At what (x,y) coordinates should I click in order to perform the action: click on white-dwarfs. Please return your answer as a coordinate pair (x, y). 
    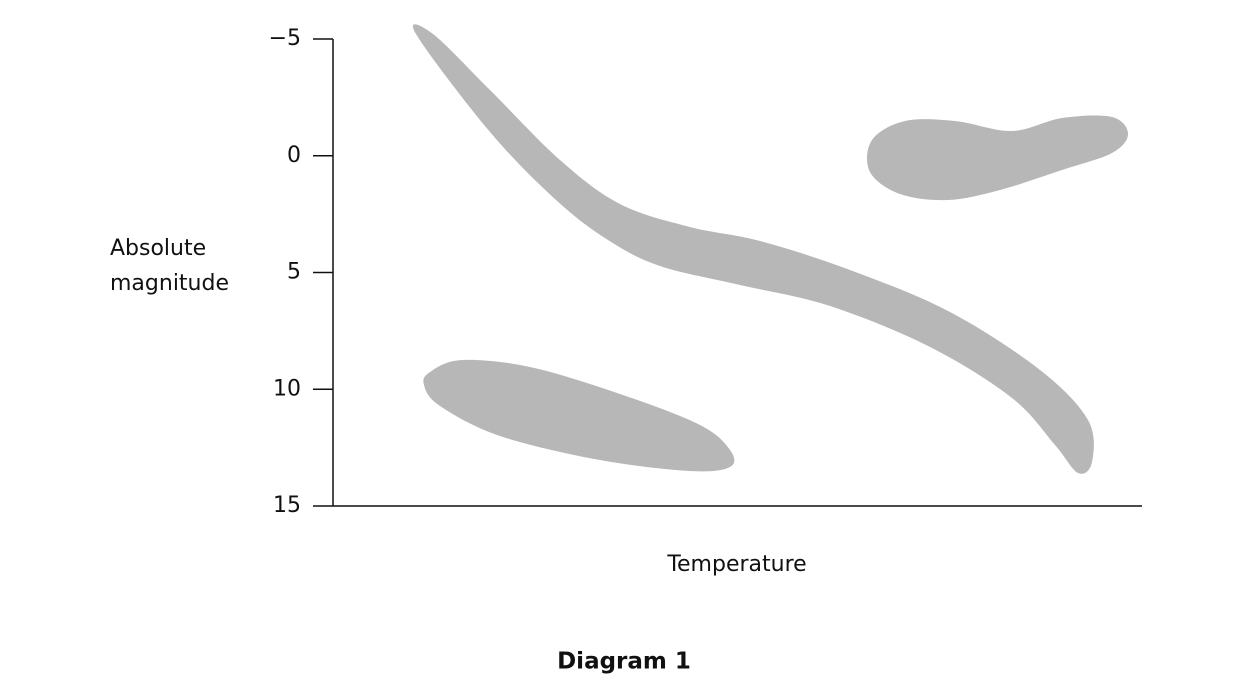
    Looking at the image, I should click on (579, 415).